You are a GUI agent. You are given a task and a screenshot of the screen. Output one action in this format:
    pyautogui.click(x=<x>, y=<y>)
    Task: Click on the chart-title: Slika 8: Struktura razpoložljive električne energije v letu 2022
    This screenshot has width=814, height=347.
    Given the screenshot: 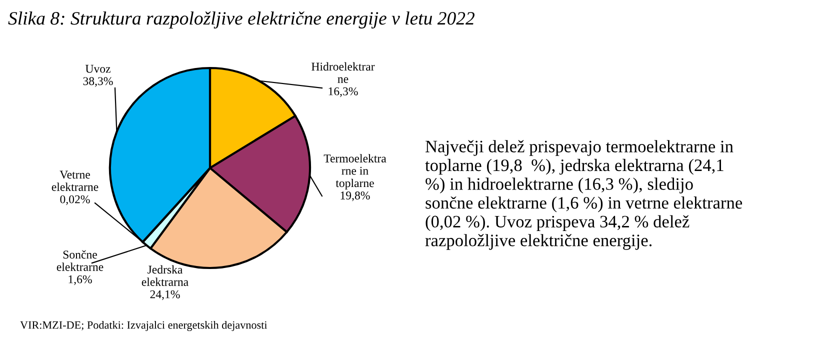 What is the action you would take?
    pyautogui.click(x=241, y=20)
    